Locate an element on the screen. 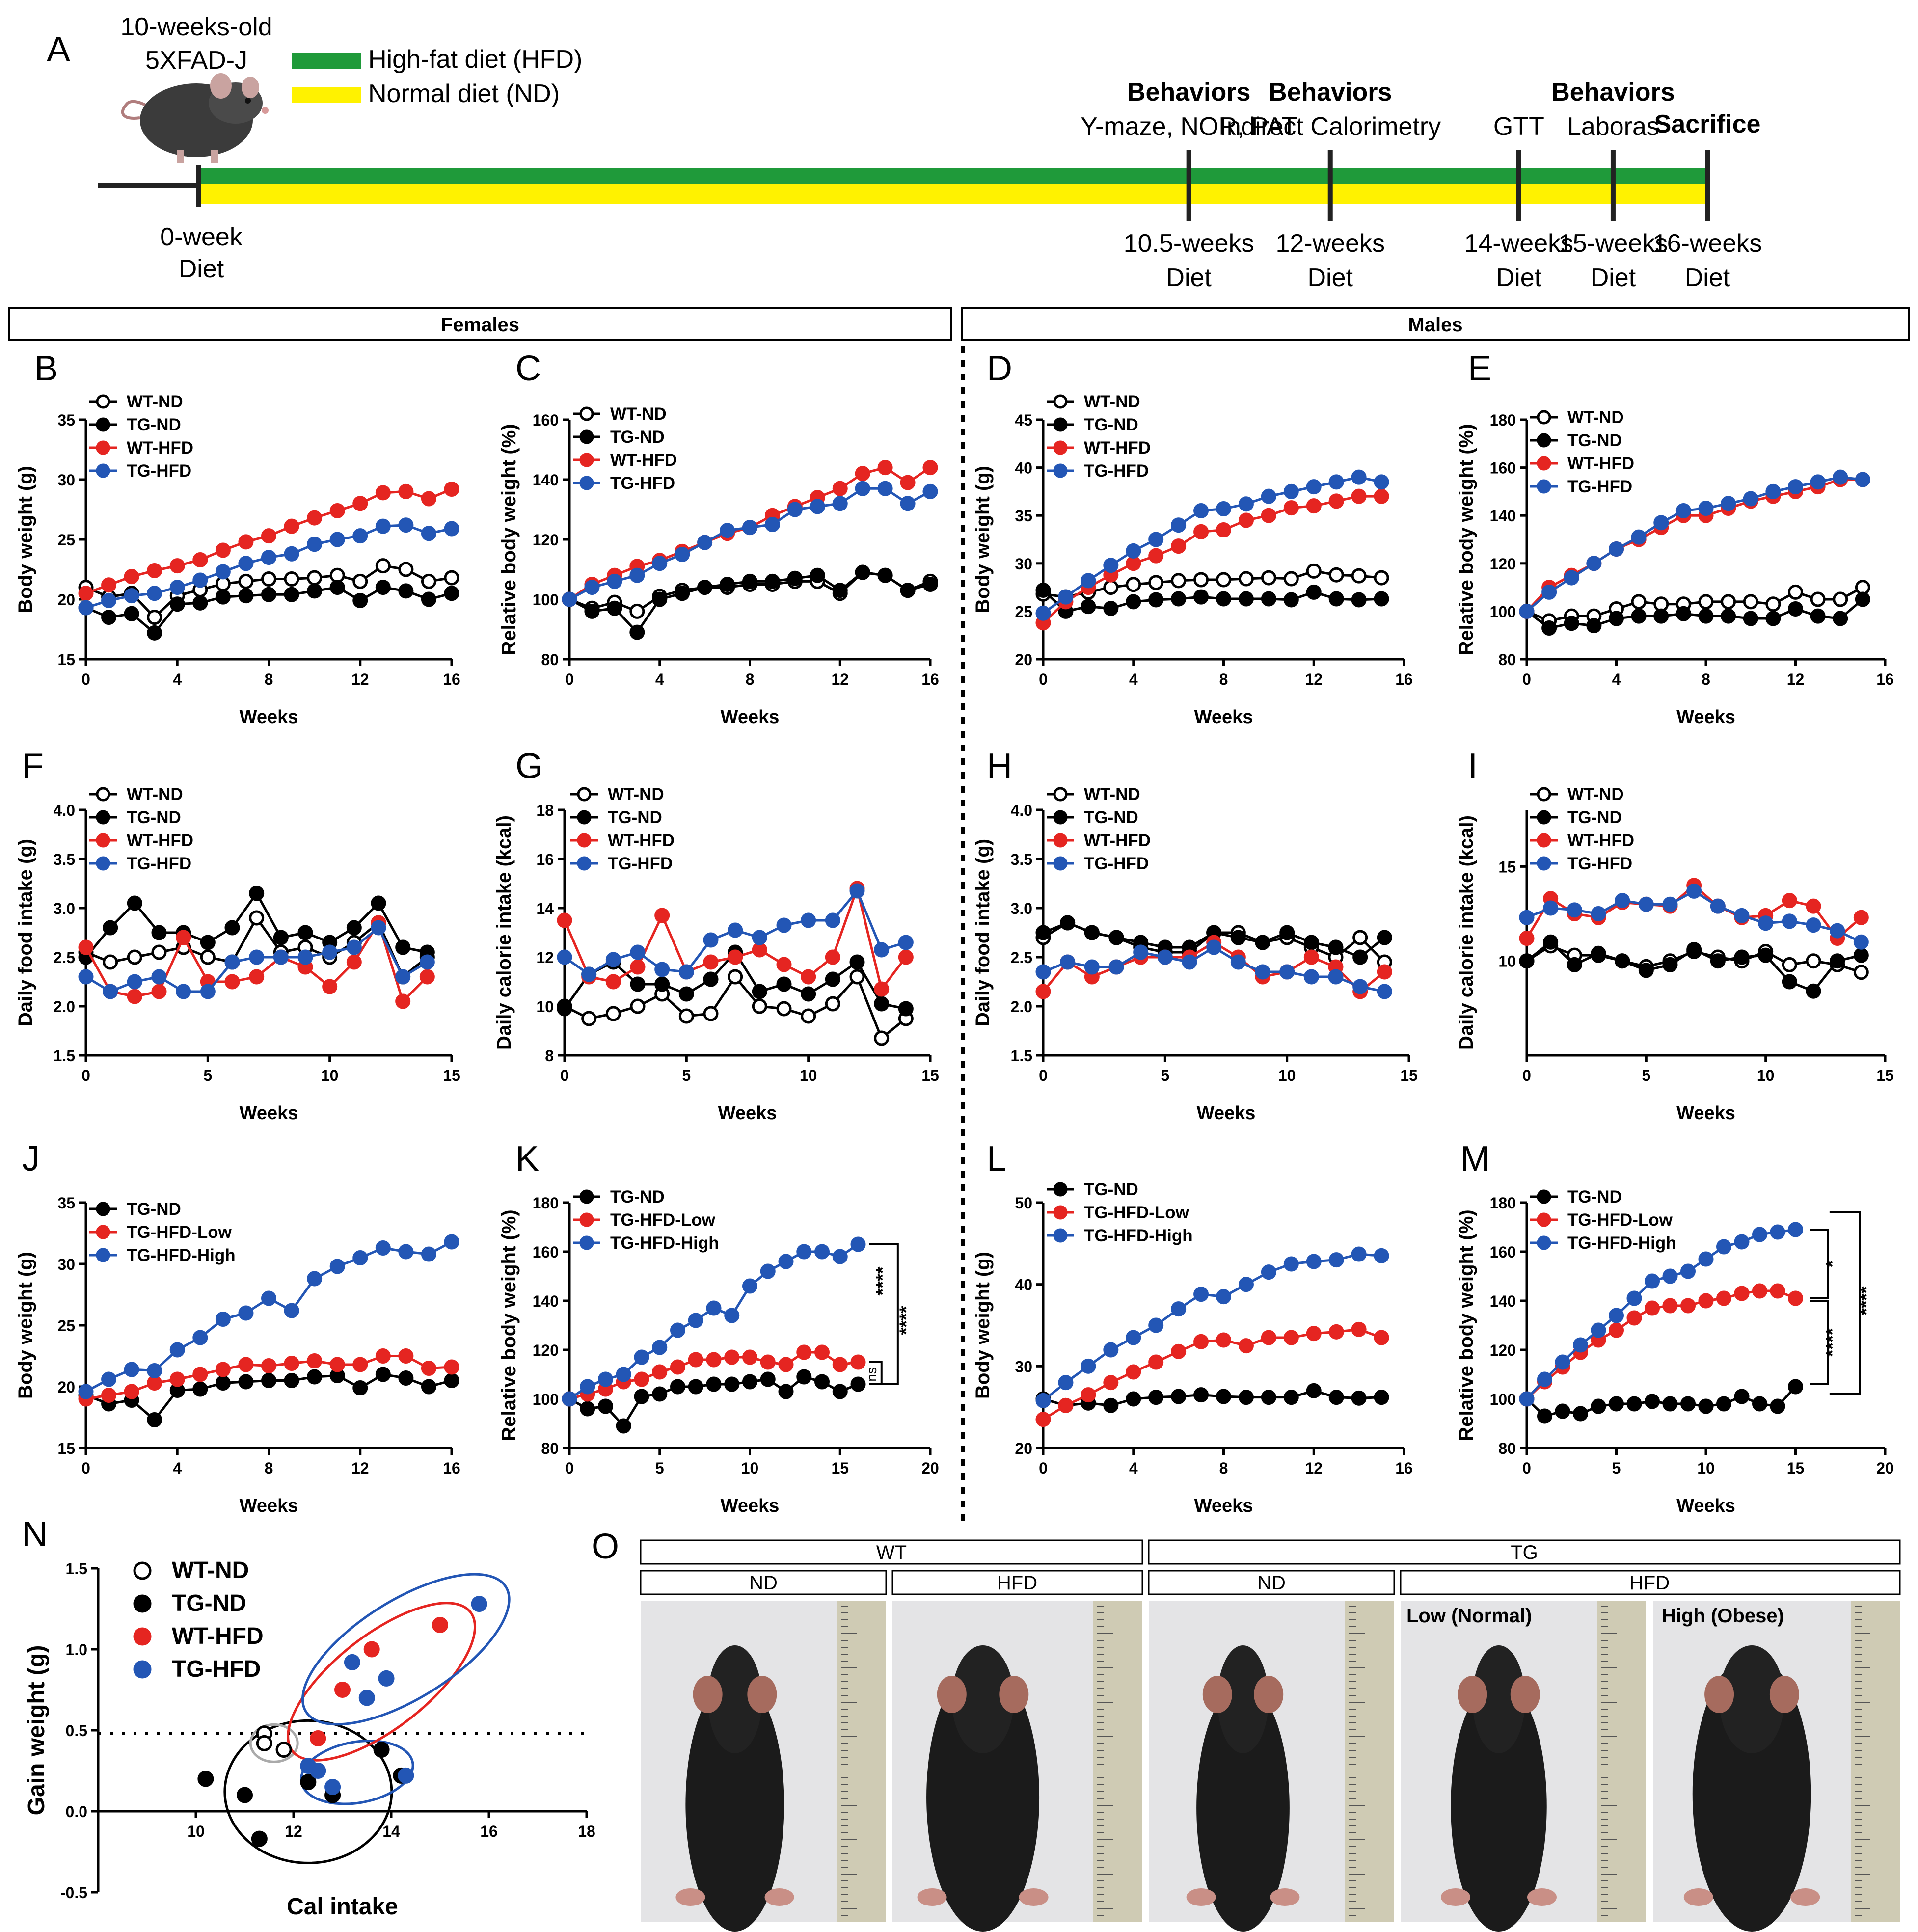 Image resolution: width=1918 pixels, height=1932 pixels. y-tick-label: 140 is located at coordinates (1503, 1301).